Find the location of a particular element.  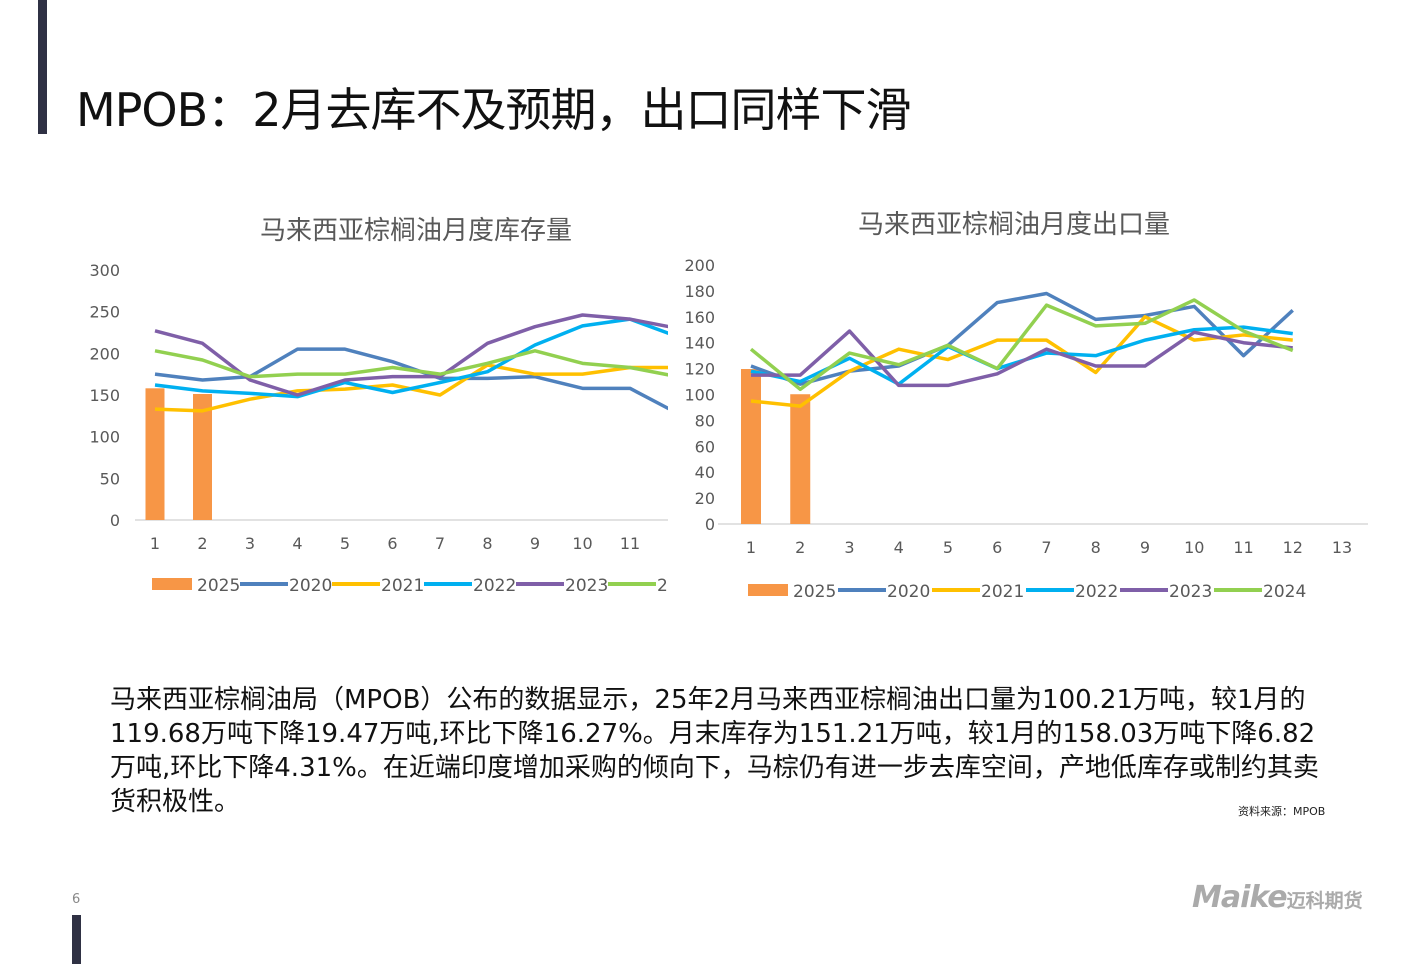

page-number: 6 is located at coordinates (76, 899).